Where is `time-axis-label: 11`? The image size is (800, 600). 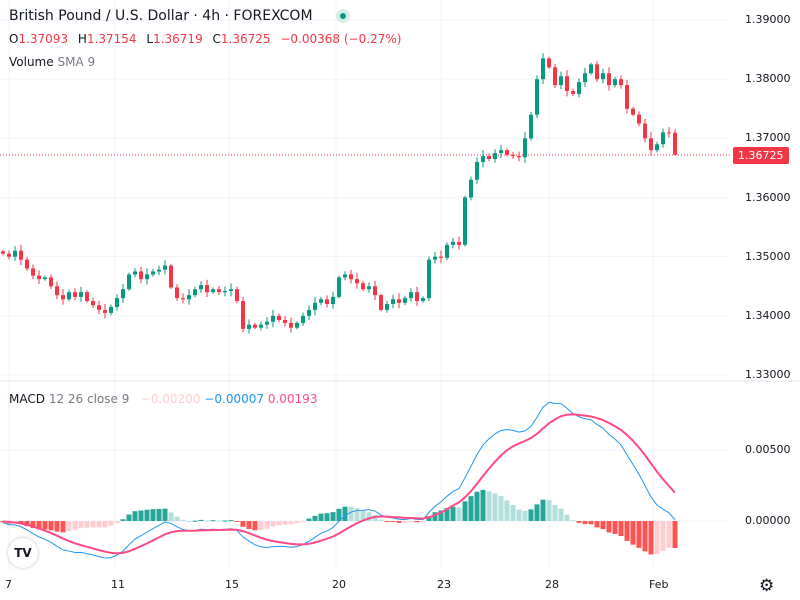
time-axis-label: 11 is located at coordinates (118, 584).